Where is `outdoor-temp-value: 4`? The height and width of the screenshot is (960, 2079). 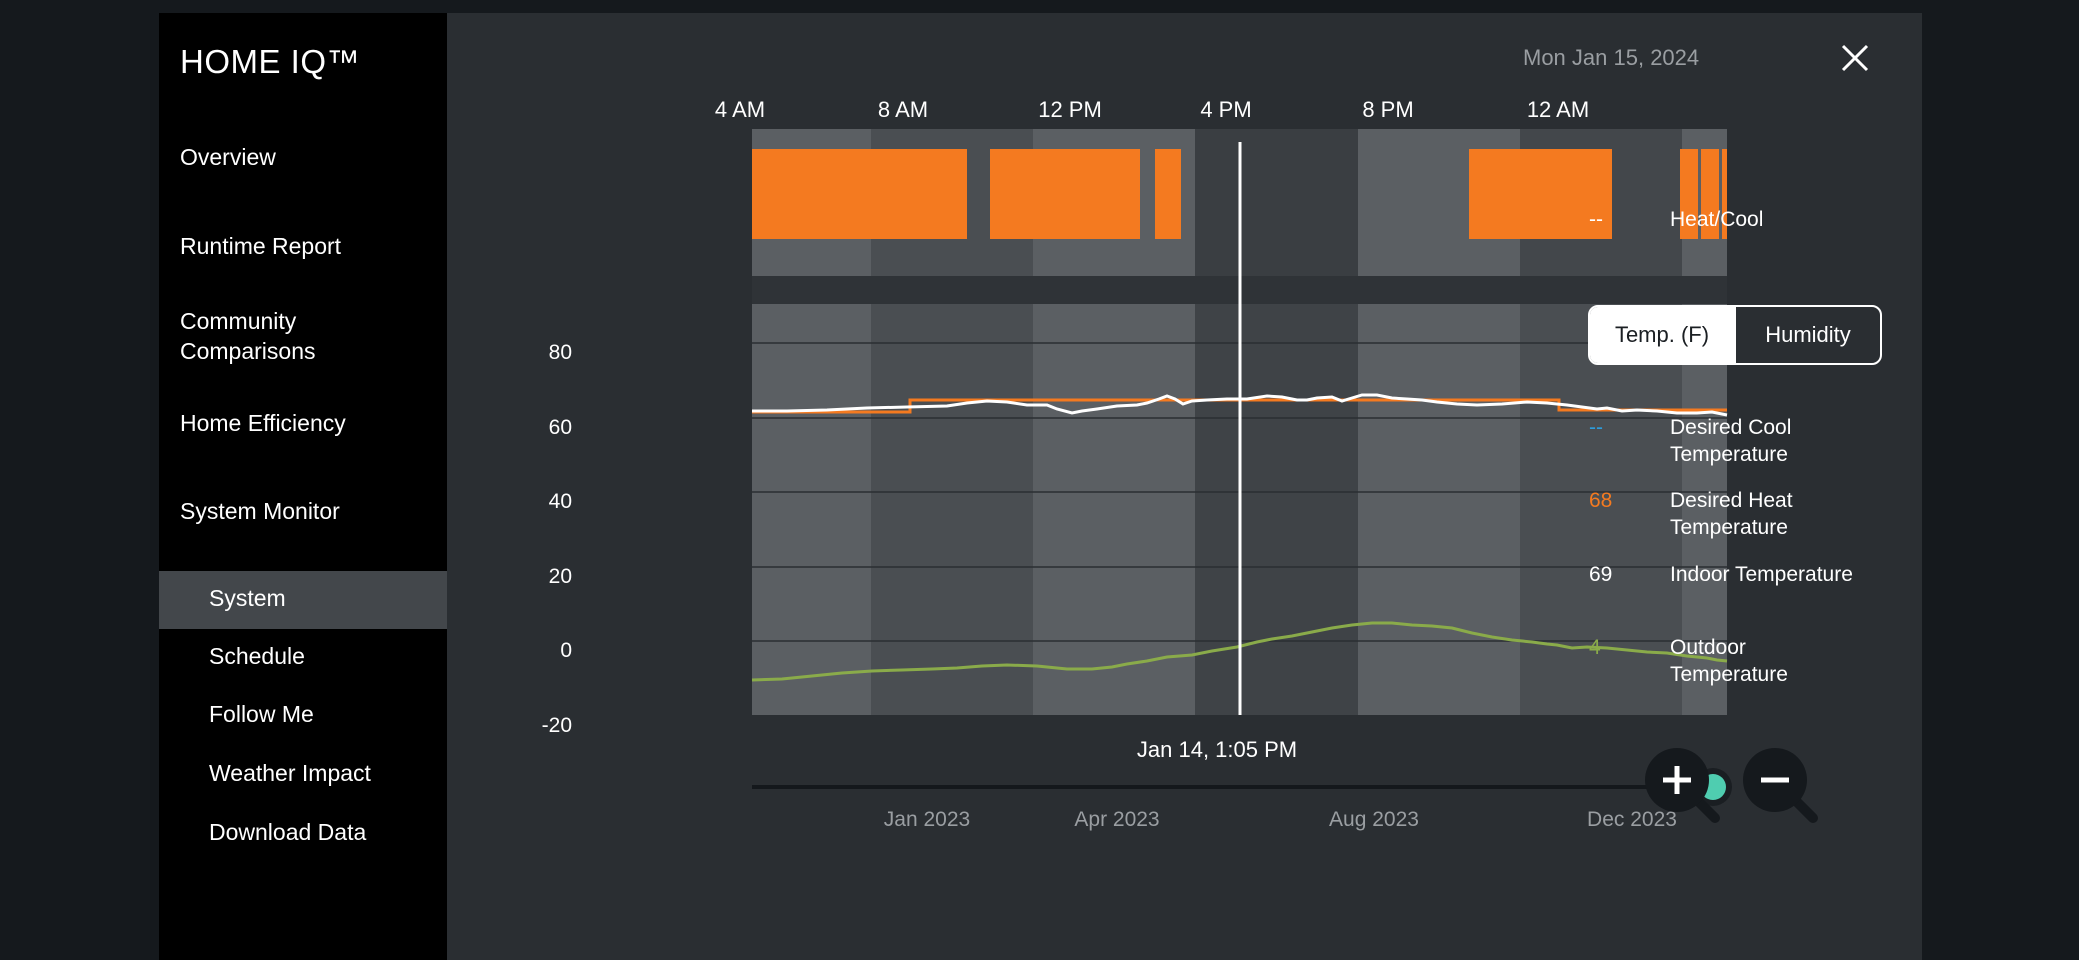 outdoor-temp-value: 4 is located at coordinates (1595, 647).